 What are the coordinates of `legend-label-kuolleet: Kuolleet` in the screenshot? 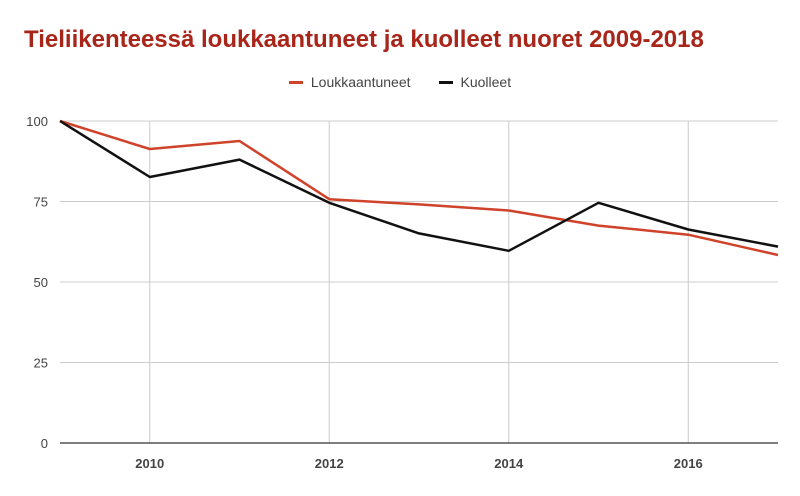 It's located at (486, 82).